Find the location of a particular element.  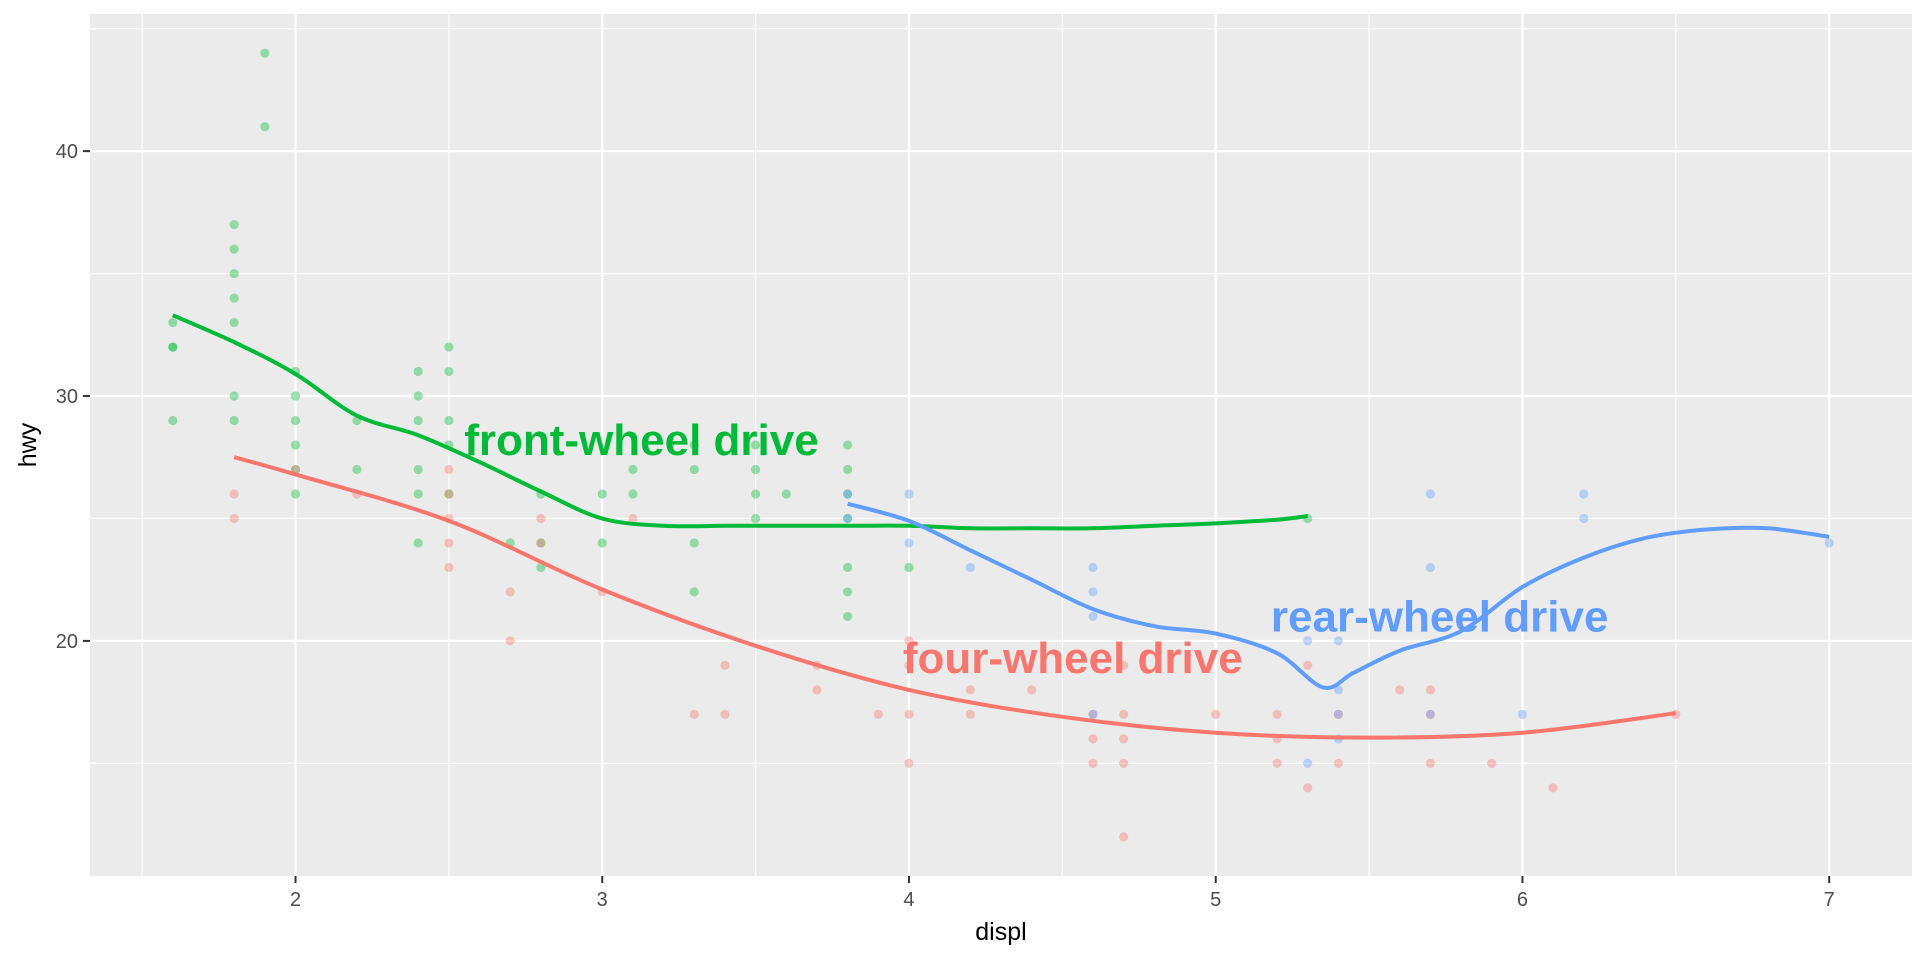

annotation-label: front-wheel drive is located at coordinates (641, 440).